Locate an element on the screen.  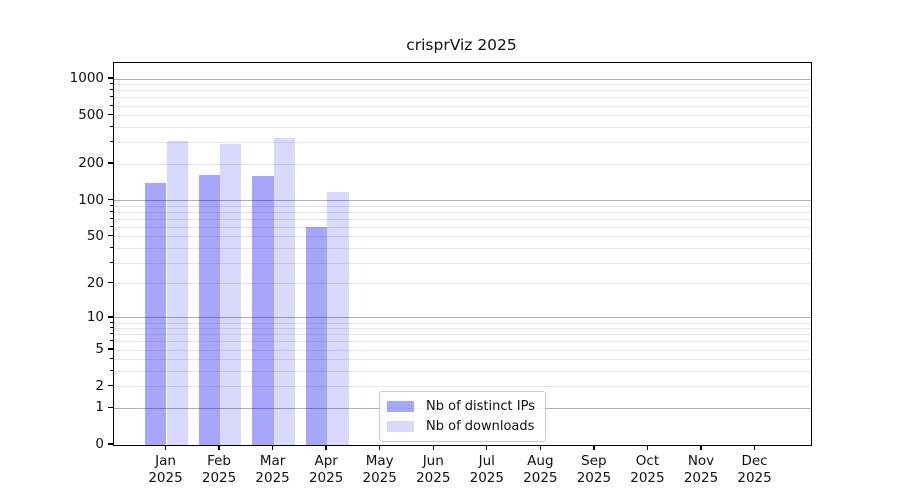
x-tick-label: Jan 2025 is located at coordinates (166, 469).